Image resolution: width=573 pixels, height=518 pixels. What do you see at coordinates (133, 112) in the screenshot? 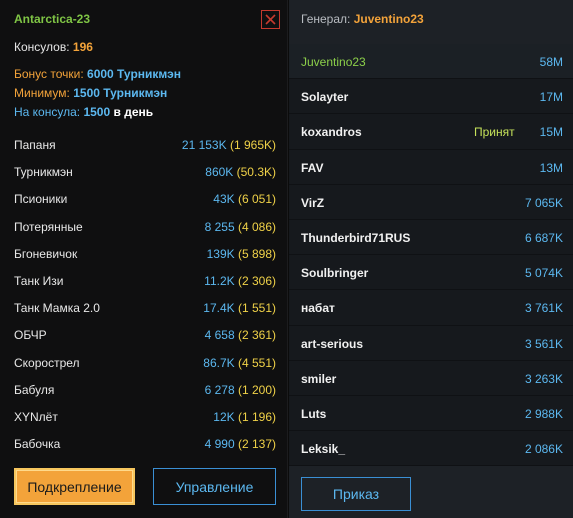
I see `per-consul-suffix: в день` at bounding box center [133, 112].